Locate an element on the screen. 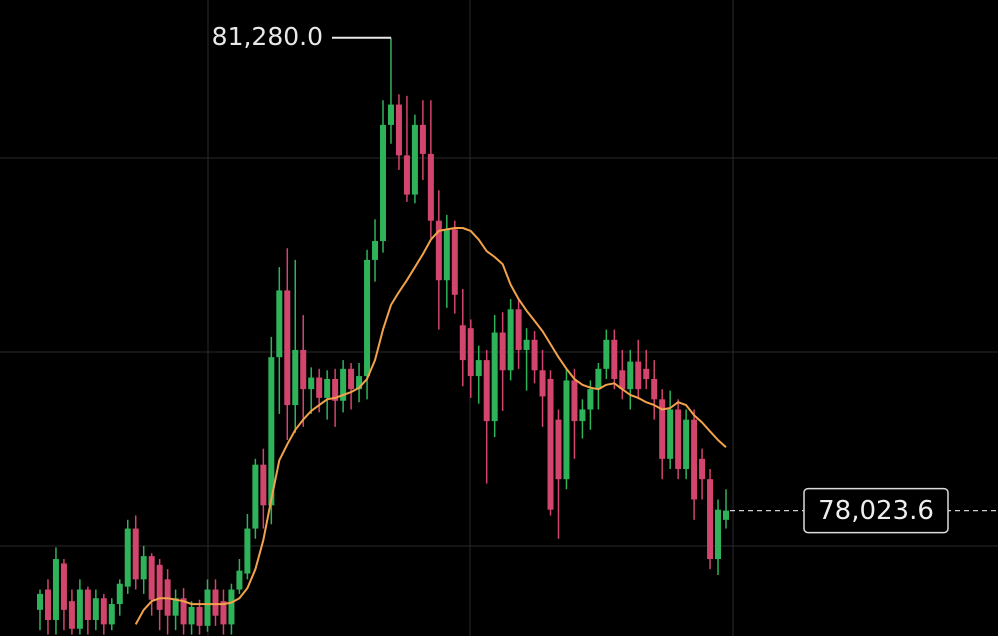 The height and width of the screenshot is (636, 998). last-price-box is located at coordinates (876, 510).